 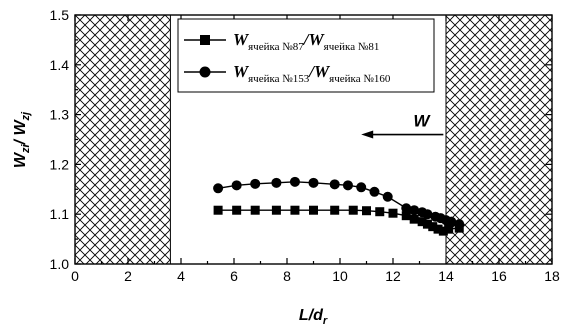 What do you see at coordinates (22, 139) in the screenshot?
I see `y-axis-title: Wzi/ Wzj` at bounding box center [22, 139].